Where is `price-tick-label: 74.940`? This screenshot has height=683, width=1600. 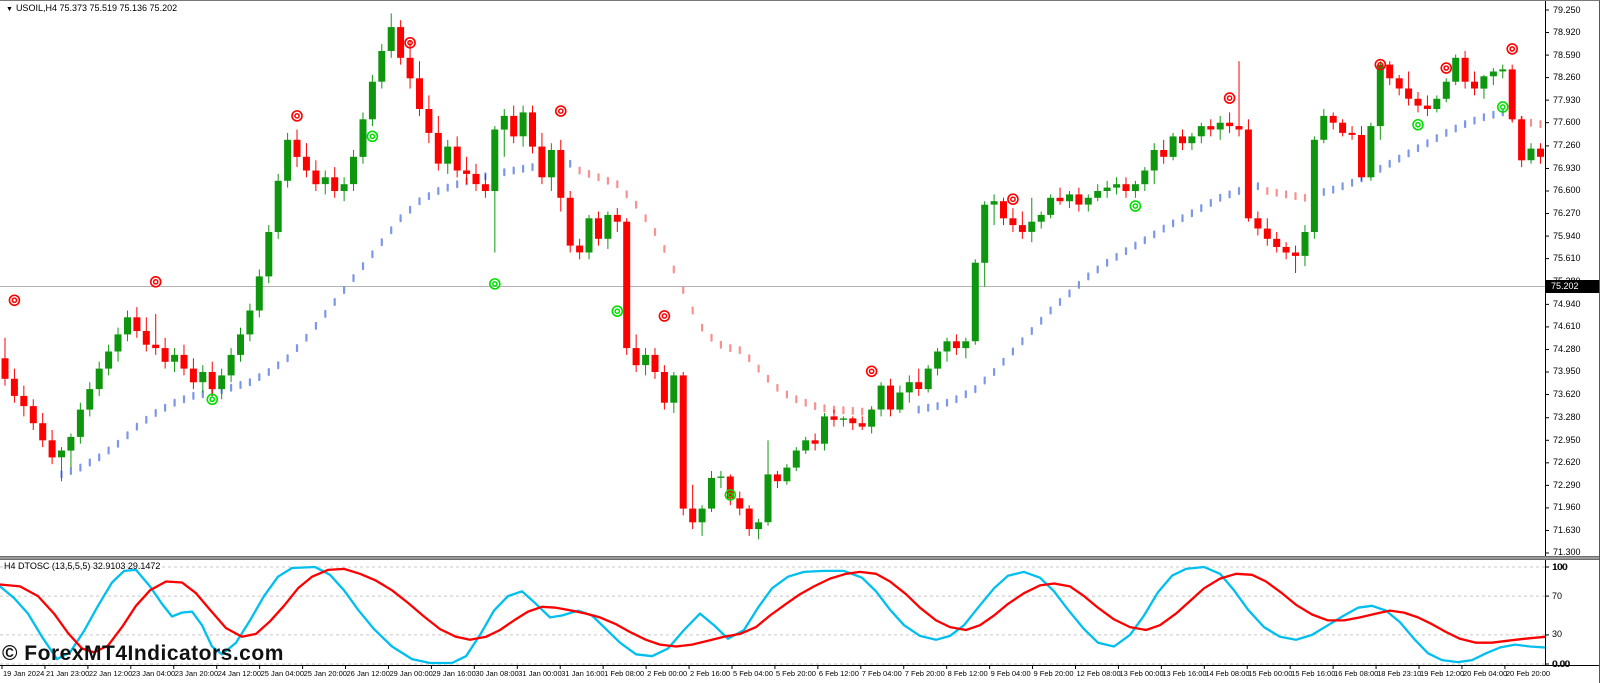
price-tick-label: 74.940 is located at coordinates (1567, 303).